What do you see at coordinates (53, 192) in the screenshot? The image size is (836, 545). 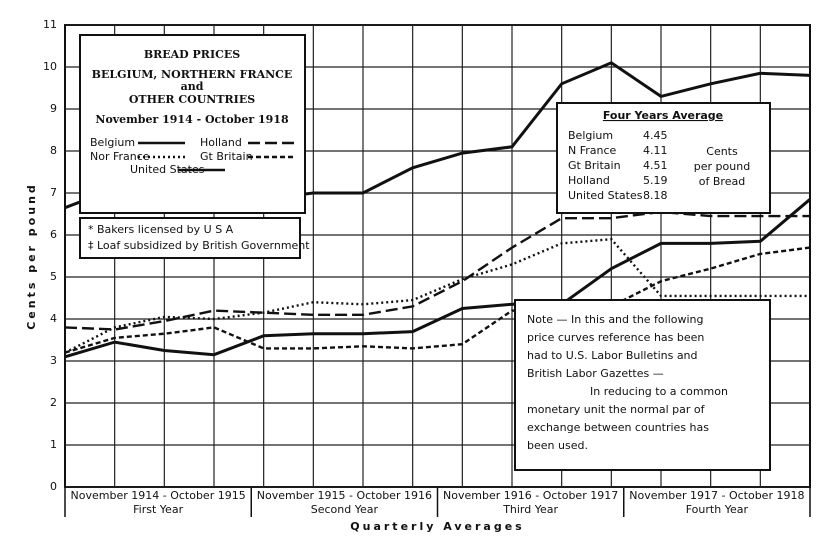 I see `y-tick-label: 7` at bounding box center [53, 192].